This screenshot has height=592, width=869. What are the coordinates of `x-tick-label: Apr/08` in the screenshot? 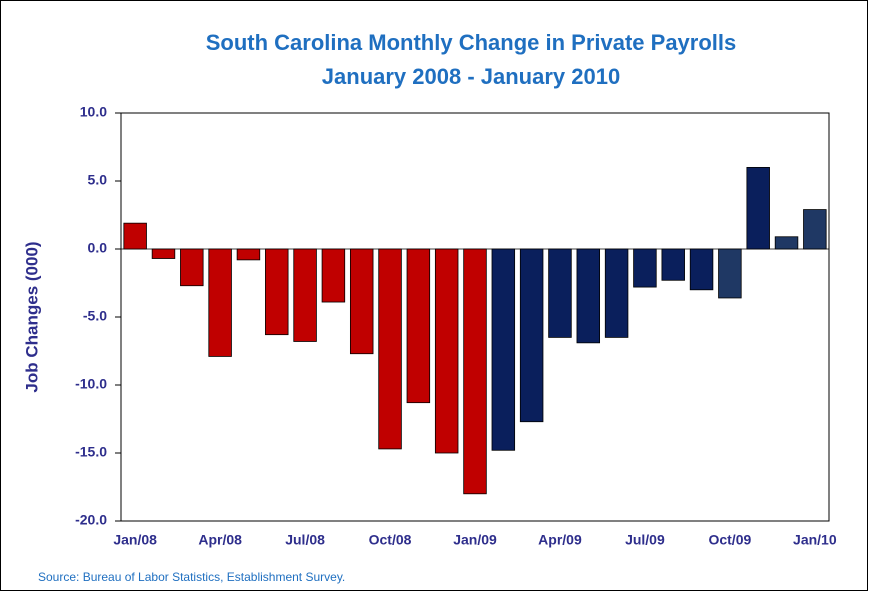 It's located at (220, 540).